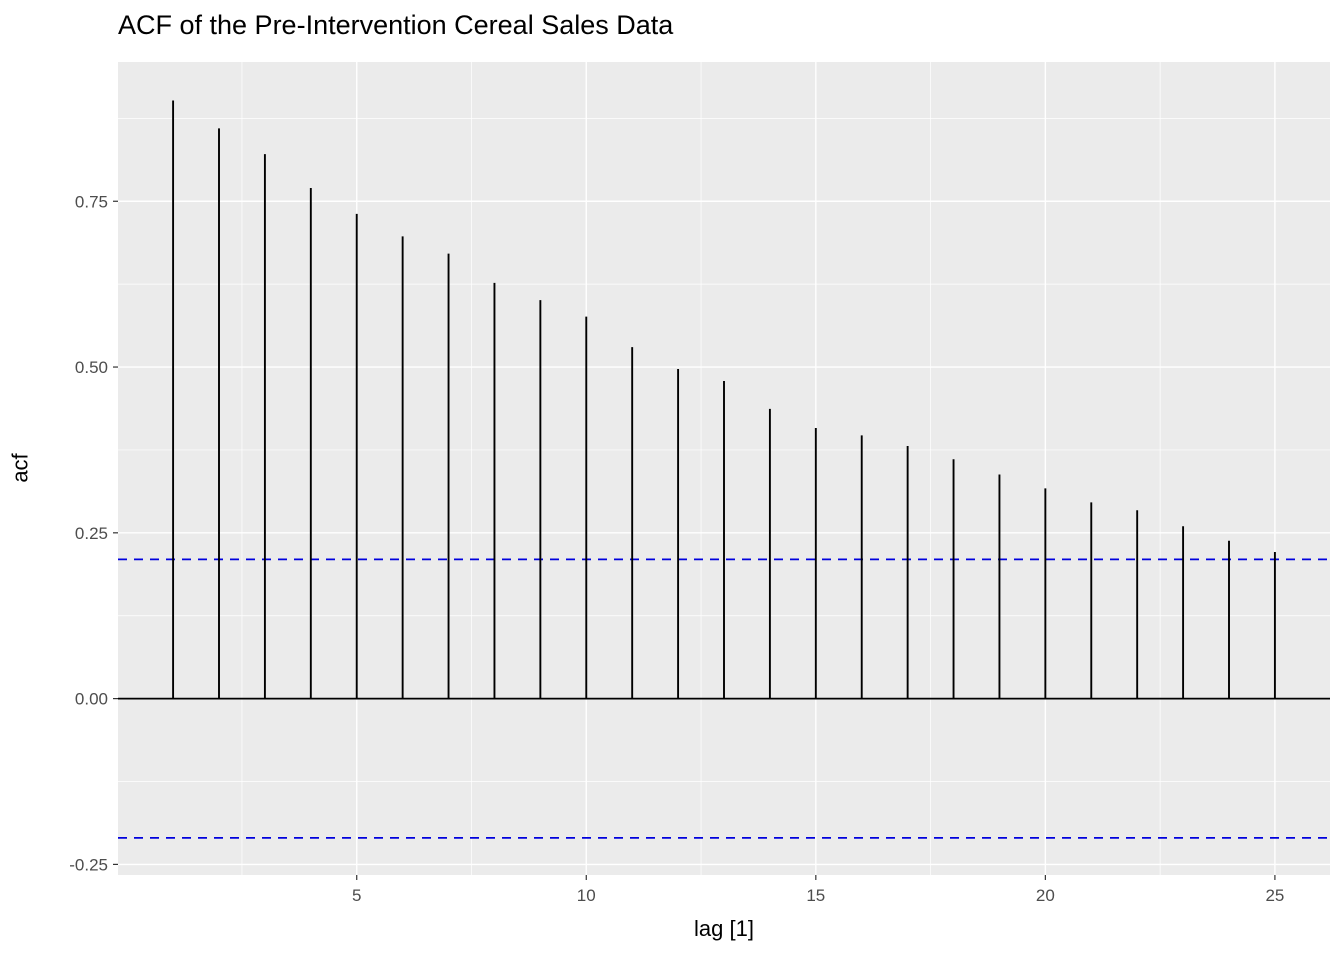 Image resolution: width=1344 pixels, height=960 pixels. What do you see at coordinates (586, 895) in the screenshot?
I see `x-tick-label: 10` at bounding box center [586, 895].